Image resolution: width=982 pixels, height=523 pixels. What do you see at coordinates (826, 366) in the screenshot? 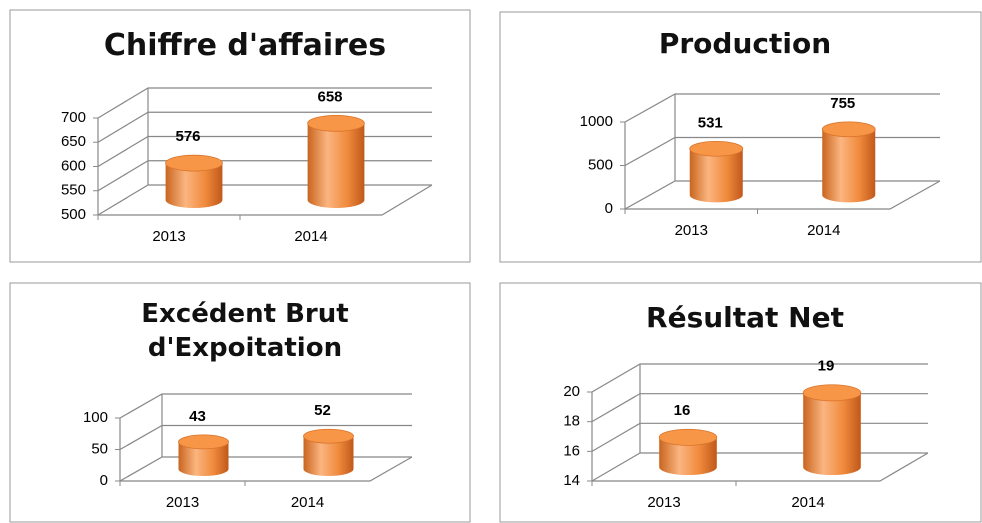
I see `data-label: 19` at bounding box center [826, 366].